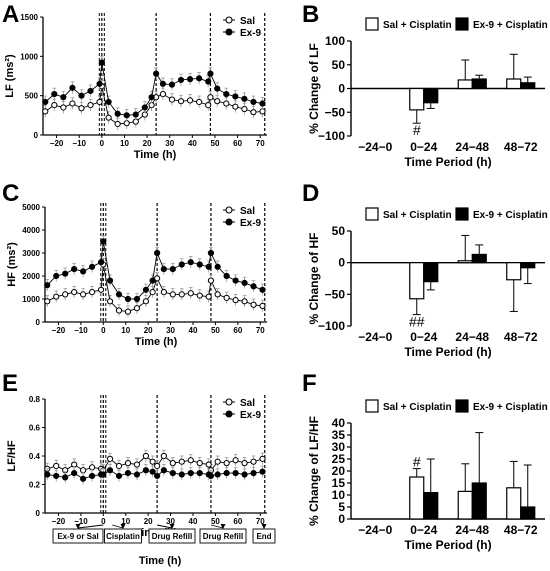 This screenshot has height=571, width=550. Describe the element at coordinates (510, 215) in the screenshot. I see `legend-label: Ex-9 + Cisplatin` at that location.